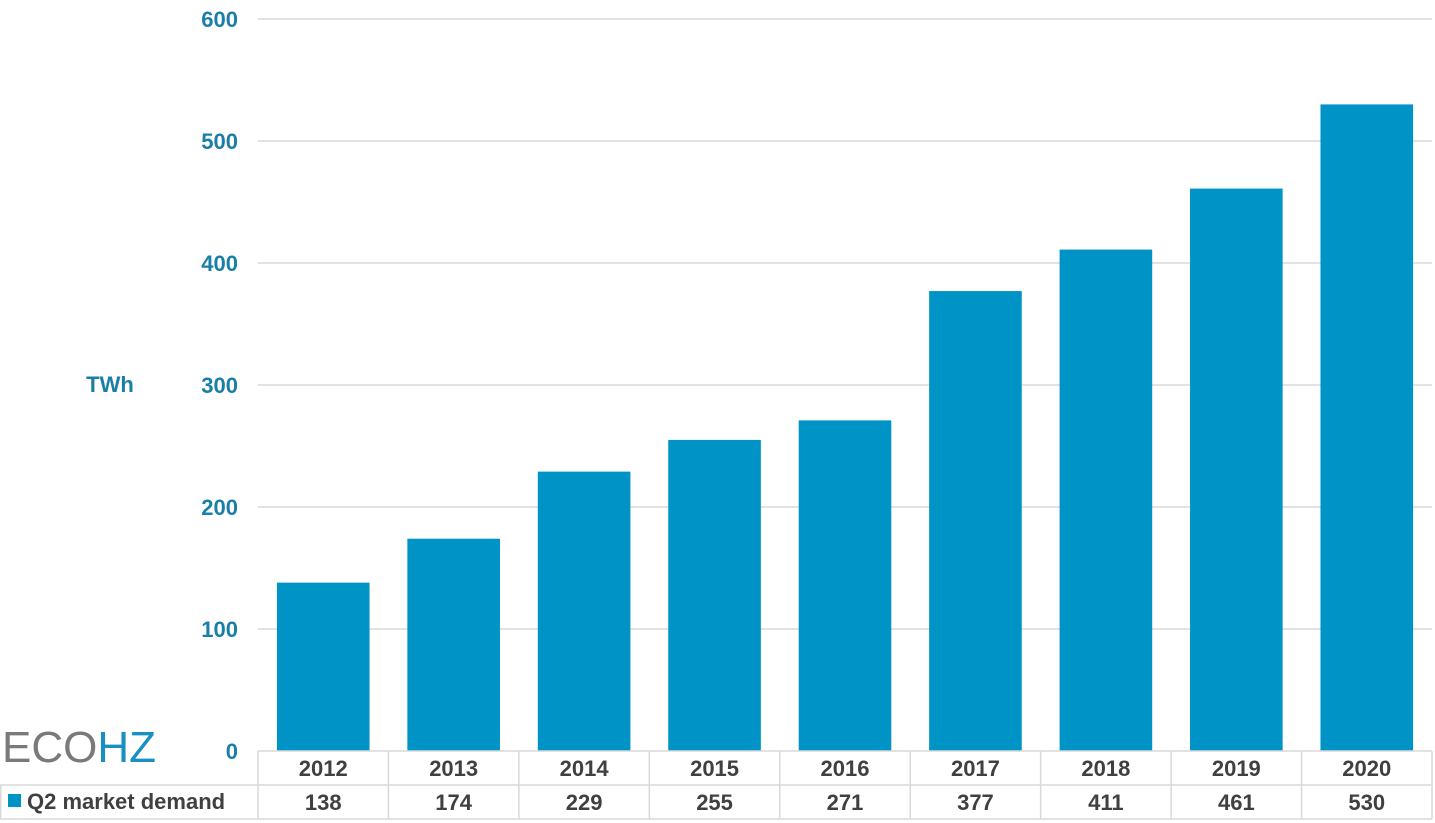  I want to click on y-tick-label: 100, so click(219, 629).